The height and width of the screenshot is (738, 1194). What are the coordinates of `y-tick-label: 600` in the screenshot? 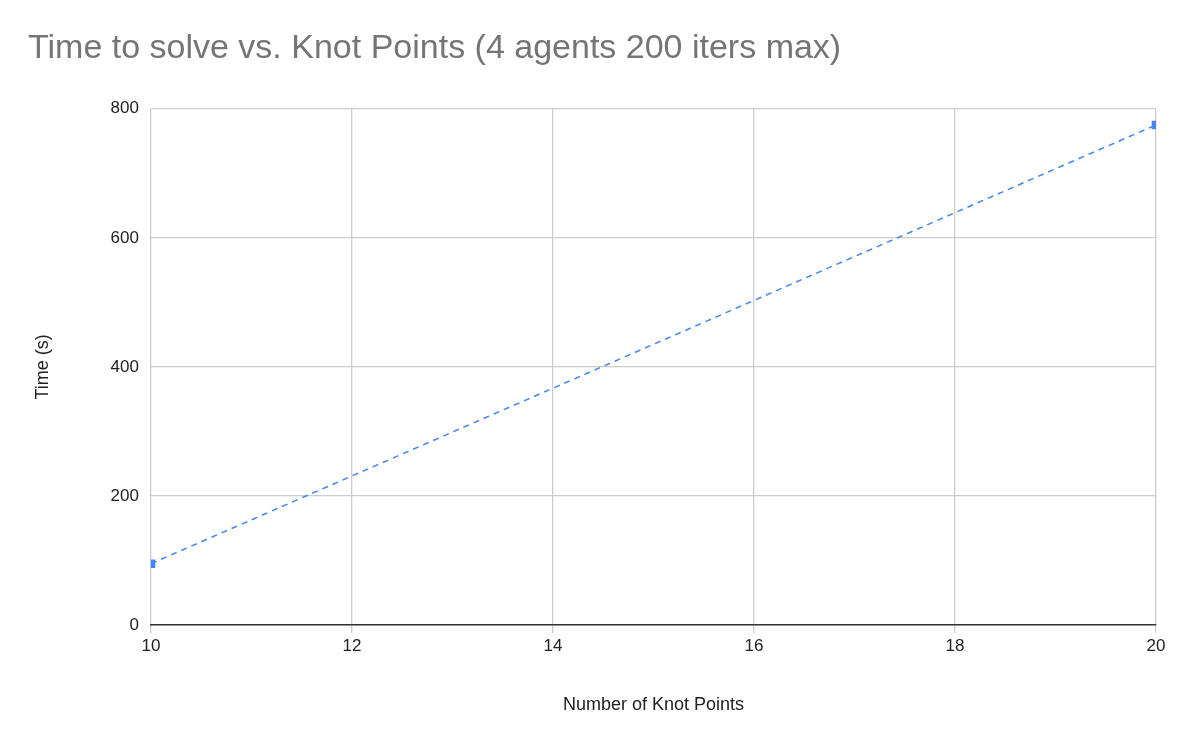 It's located at (124, 237).